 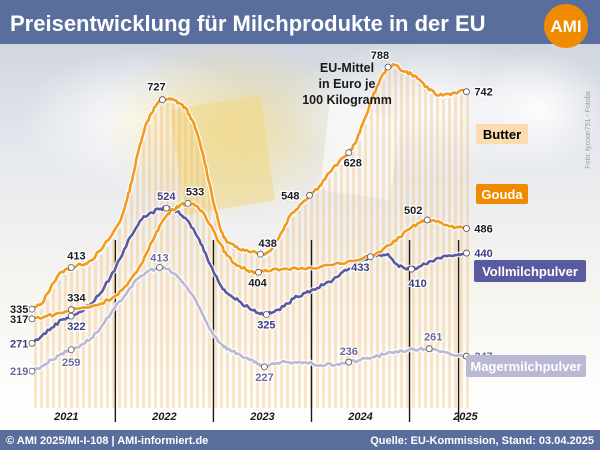 What do you see at coordinates (267, 244) in the screenshot?
I see `value-label: 438` at bounding box center [267, 244].